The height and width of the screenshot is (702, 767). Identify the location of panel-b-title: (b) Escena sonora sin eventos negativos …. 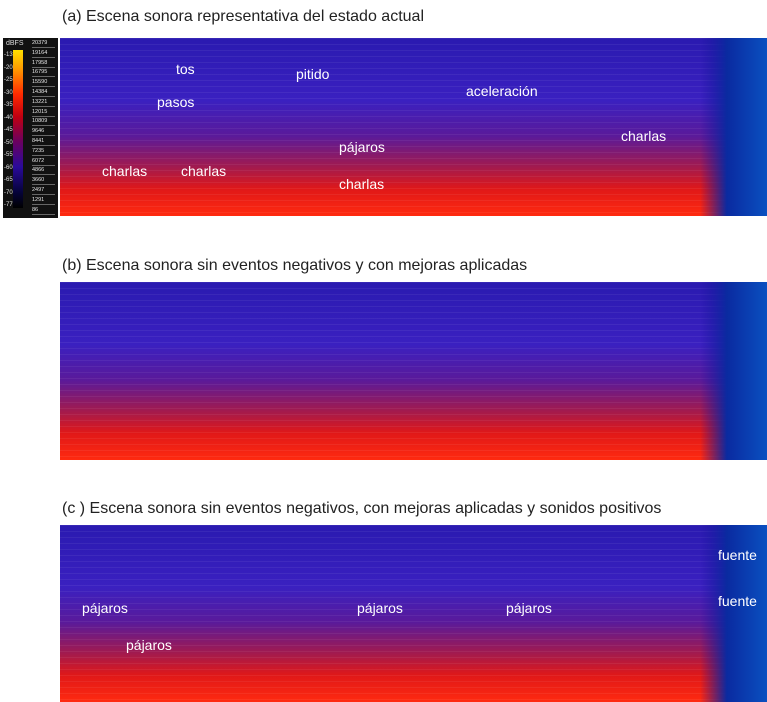
(295, 265).